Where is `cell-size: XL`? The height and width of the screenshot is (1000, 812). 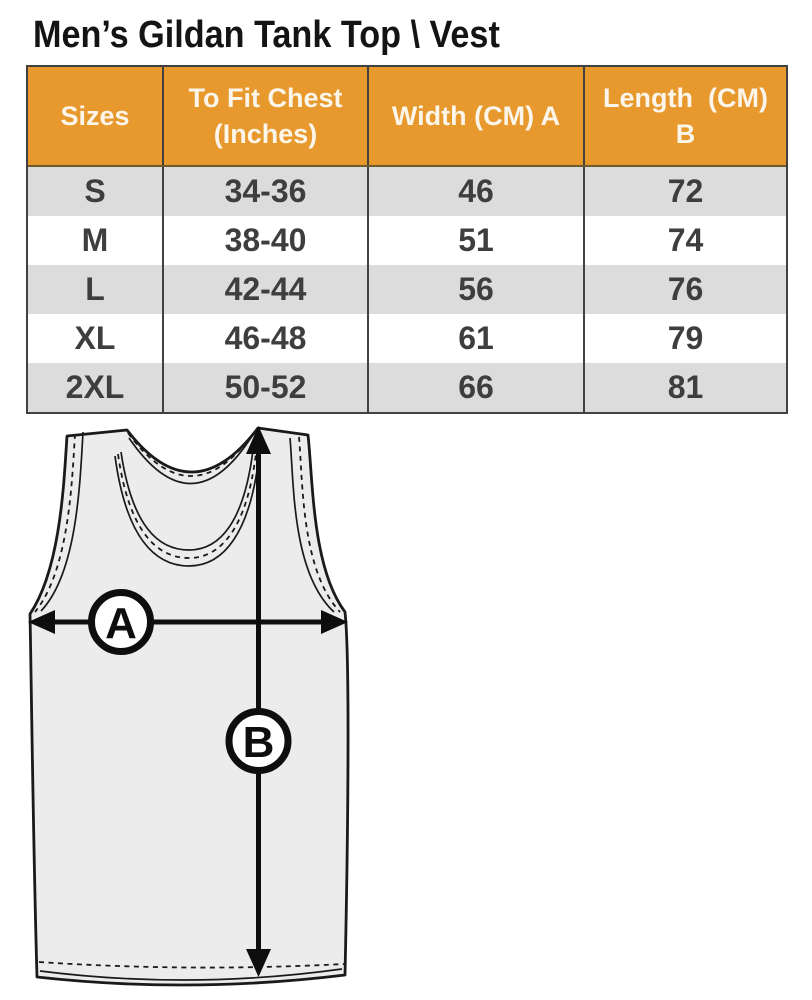
cell-size: XL is located at coordinates (95, 338).